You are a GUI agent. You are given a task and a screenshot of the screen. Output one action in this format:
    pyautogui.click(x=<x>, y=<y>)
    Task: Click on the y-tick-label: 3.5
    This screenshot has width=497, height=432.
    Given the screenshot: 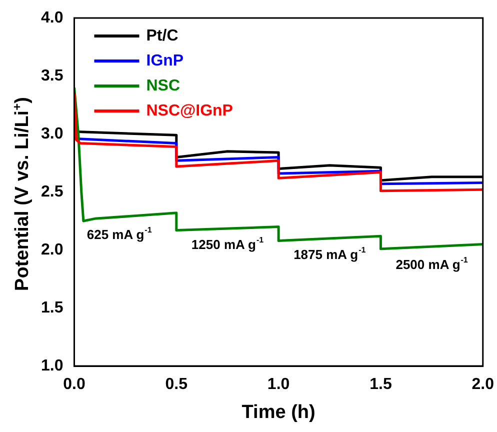 What is the action you would take?
    pyautogui.click(x=52, y=75)
    